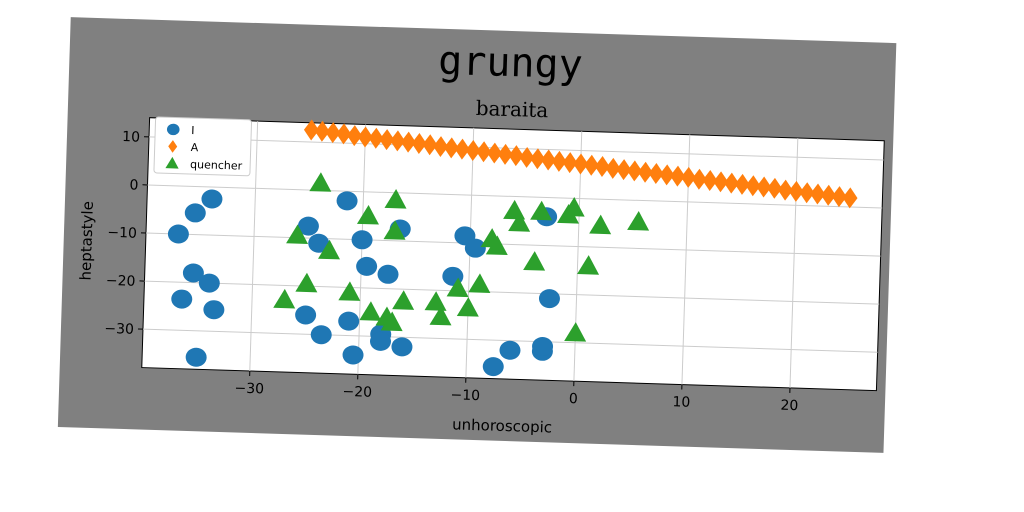  I want to click on y-tick-label: 0, so click(133, 185).